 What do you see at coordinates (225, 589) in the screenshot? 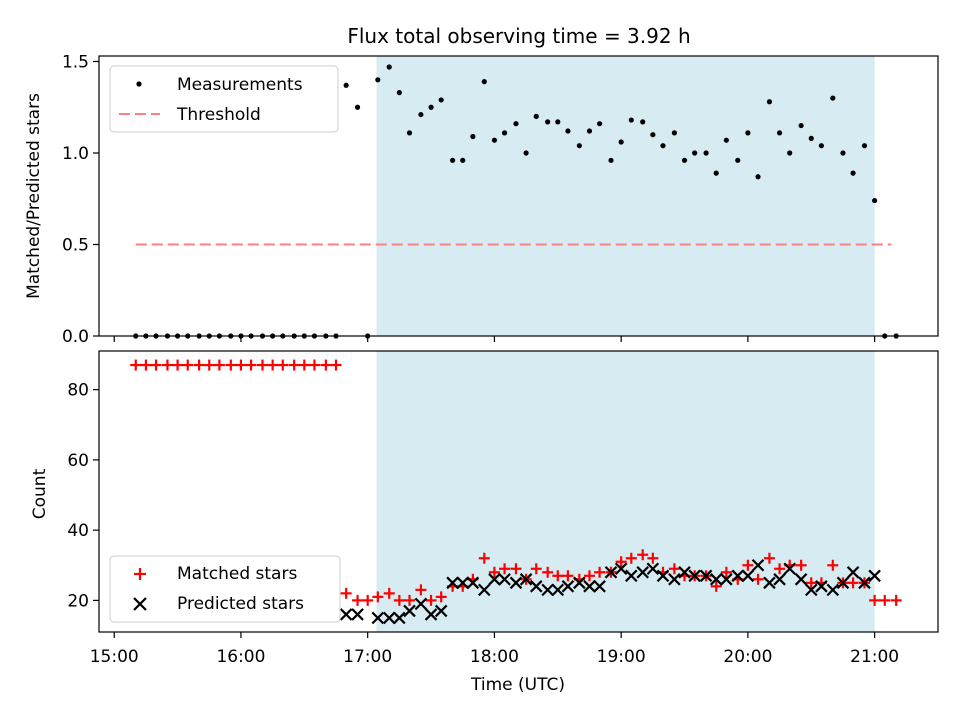
I see `count-legend: Matched stars Predicted stars` at bounding box center [225, 589].